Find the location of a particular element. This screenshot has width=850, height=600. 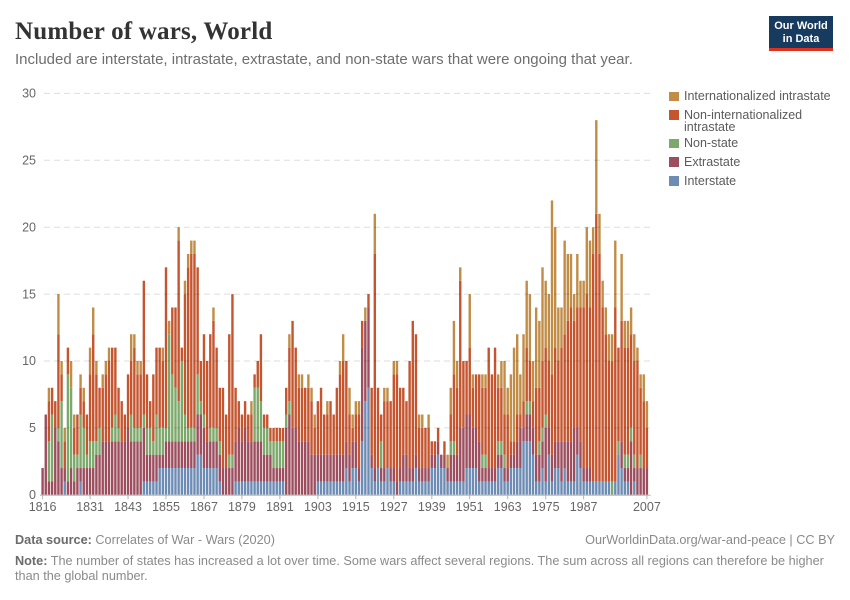

svg-text: 15 is located at coordinates (29, 294).